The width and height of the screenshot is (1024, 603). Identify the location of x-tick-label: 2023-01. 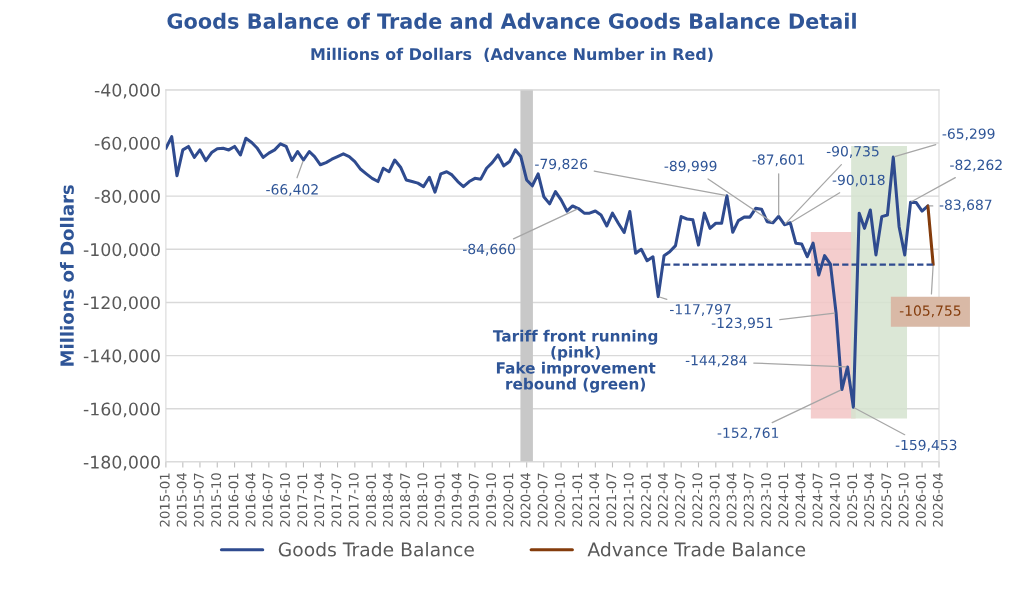
(714, 500).